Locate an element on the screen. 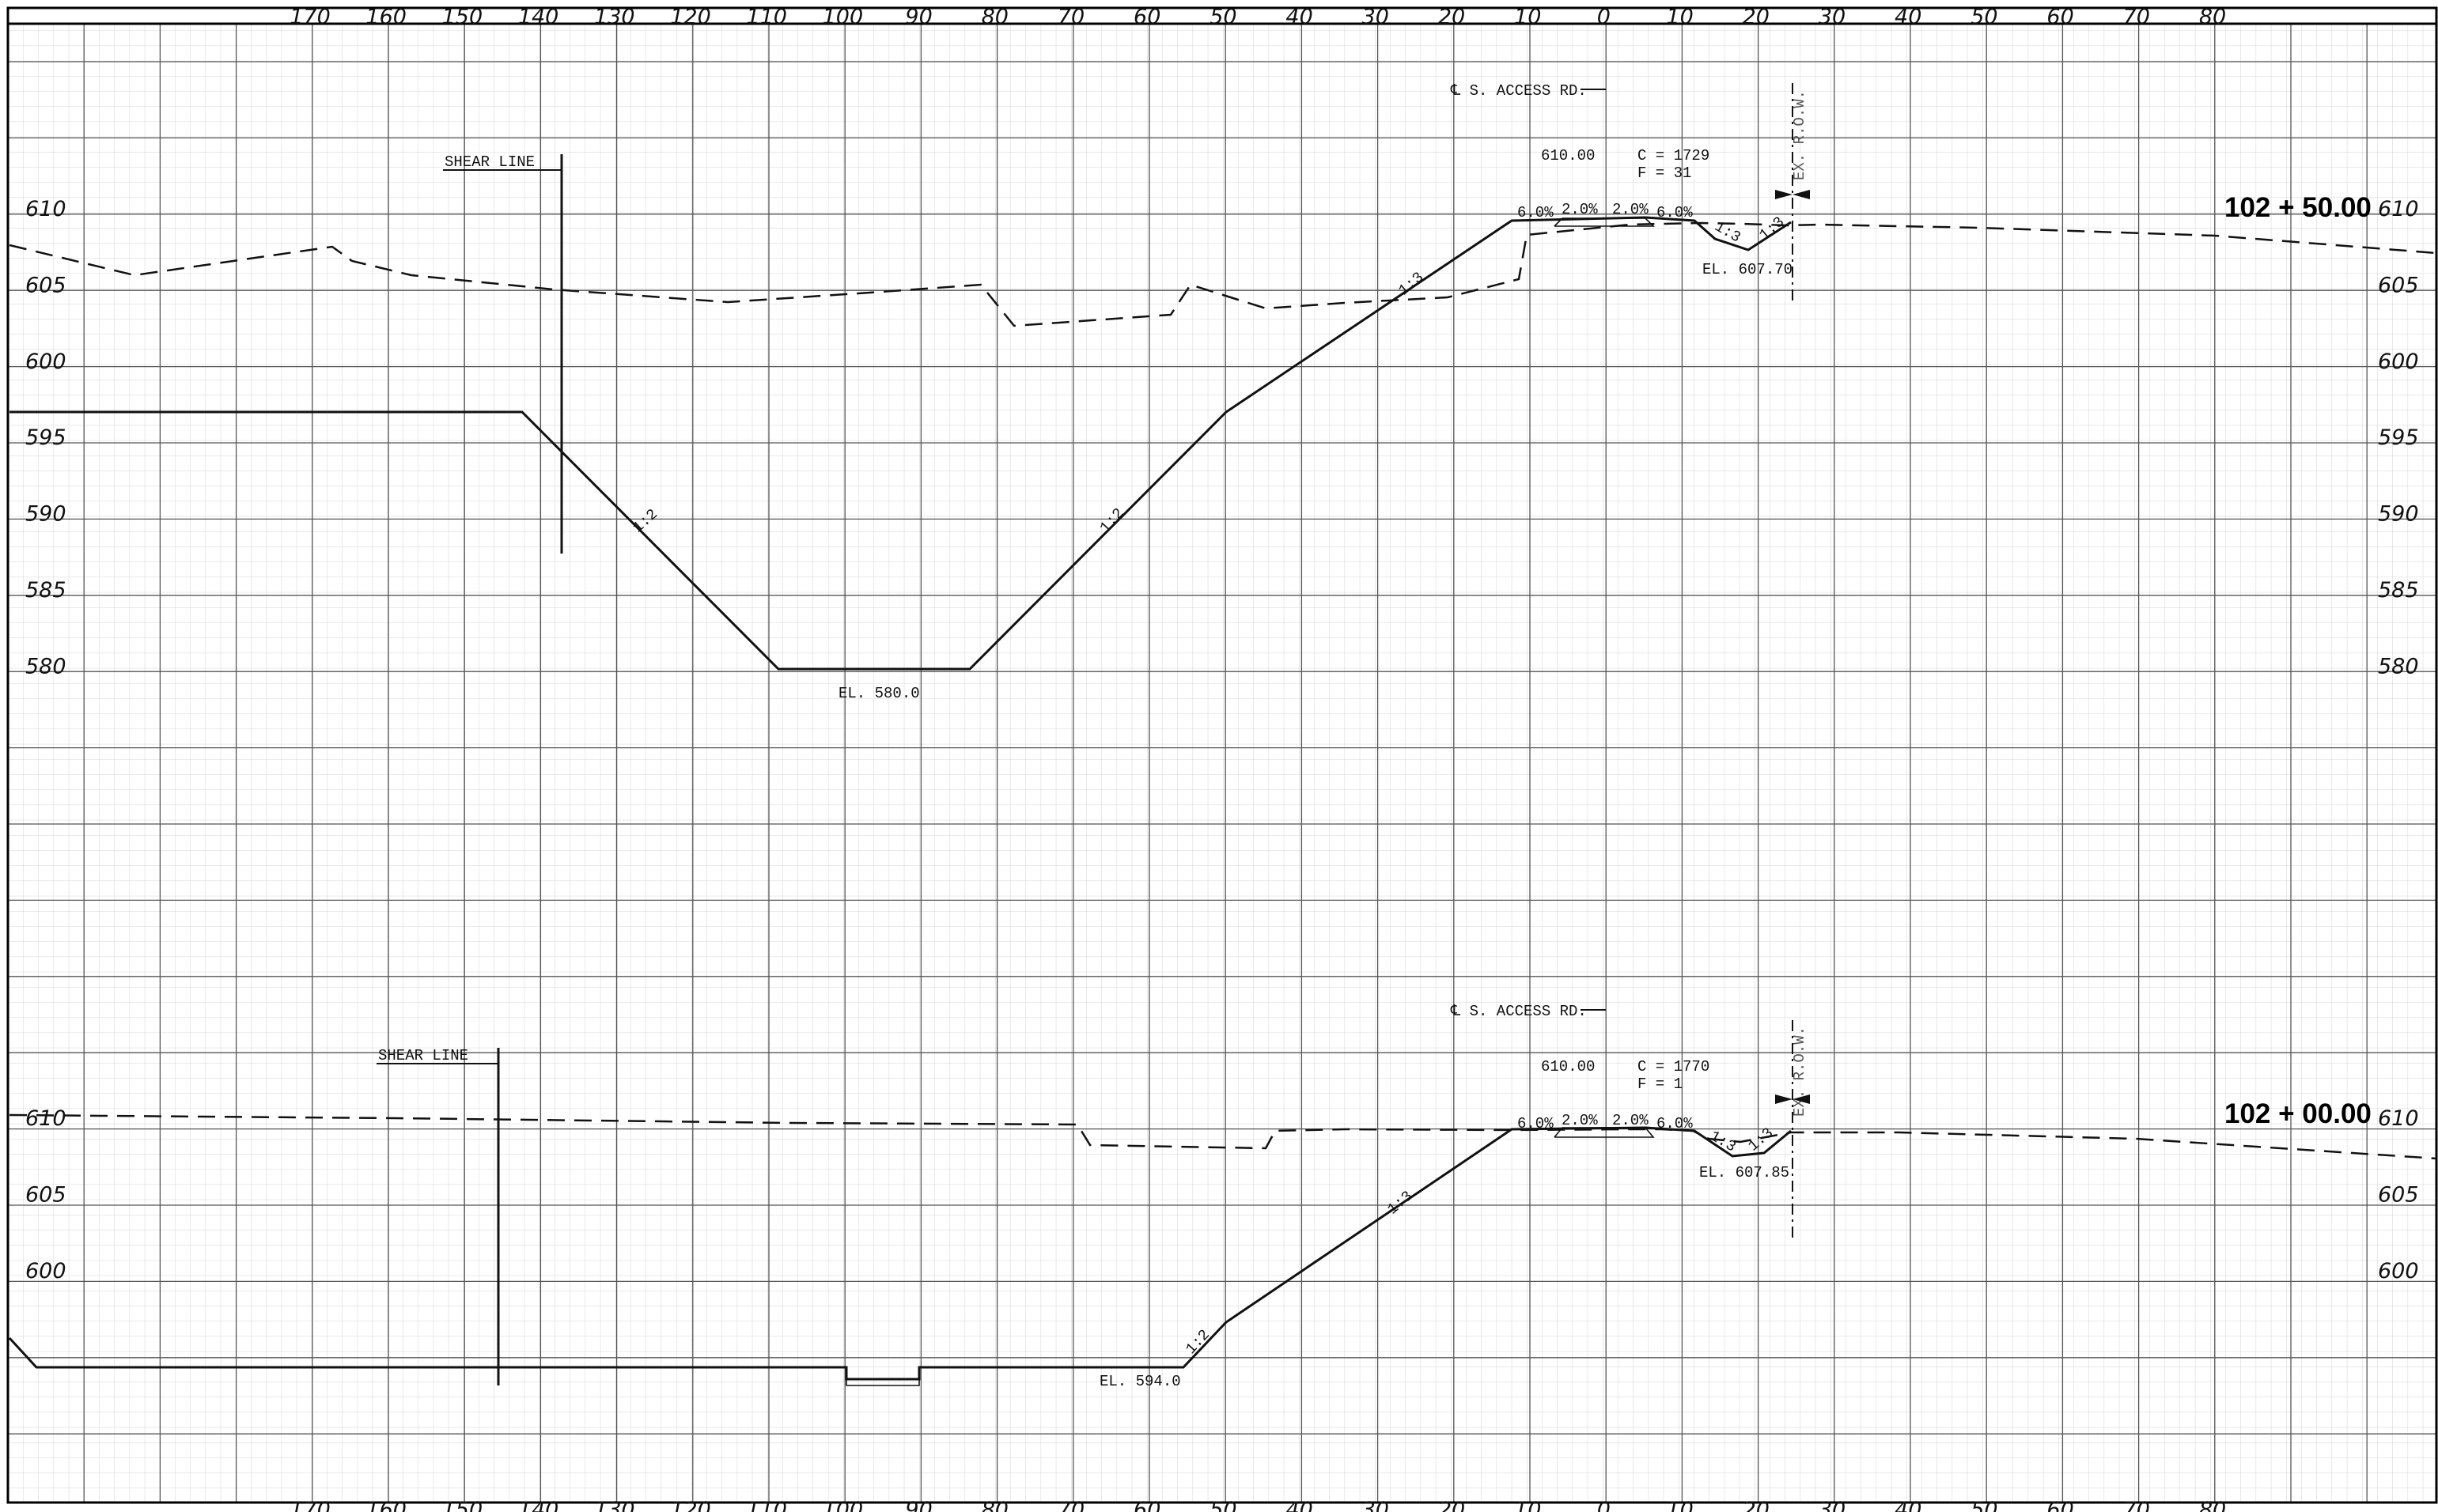 The width and height of the screenshot is (2438, 1512). ditch-elevation: EL. 607.70 is located at coordinates (1747, 269).